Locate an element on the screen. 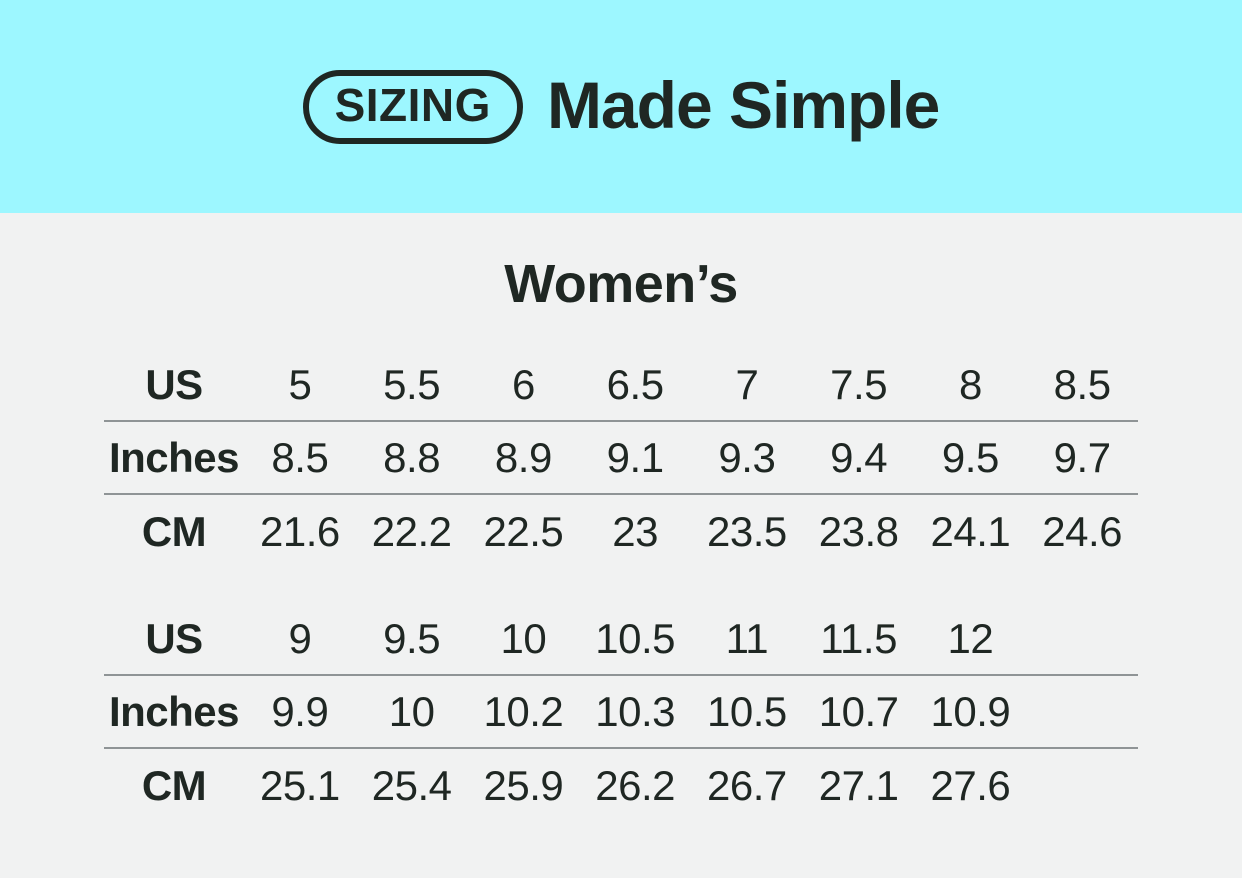 This screenshot has height=878, width=1242. size-cell: 9.4 is located at coordinates (859, 457).